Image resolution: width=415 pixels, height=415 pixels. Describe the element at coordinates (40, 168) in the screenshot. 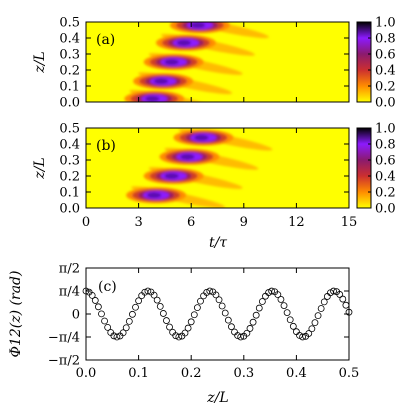

I see `heatmap-b-ylabel: z/L` at that location.